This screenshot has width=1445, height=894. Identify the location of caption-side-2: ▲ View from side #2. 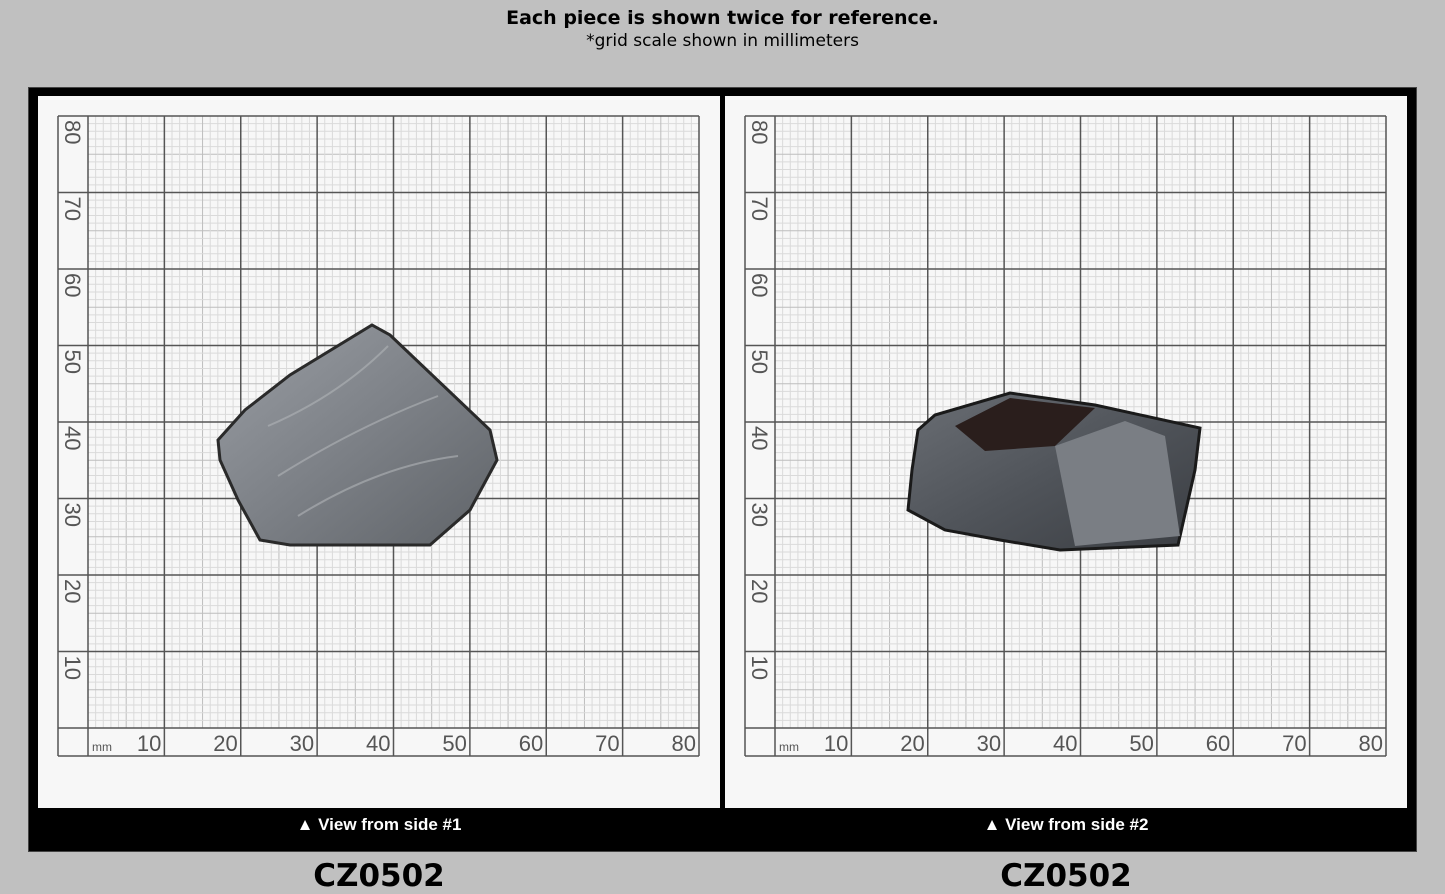
(1066, 824).